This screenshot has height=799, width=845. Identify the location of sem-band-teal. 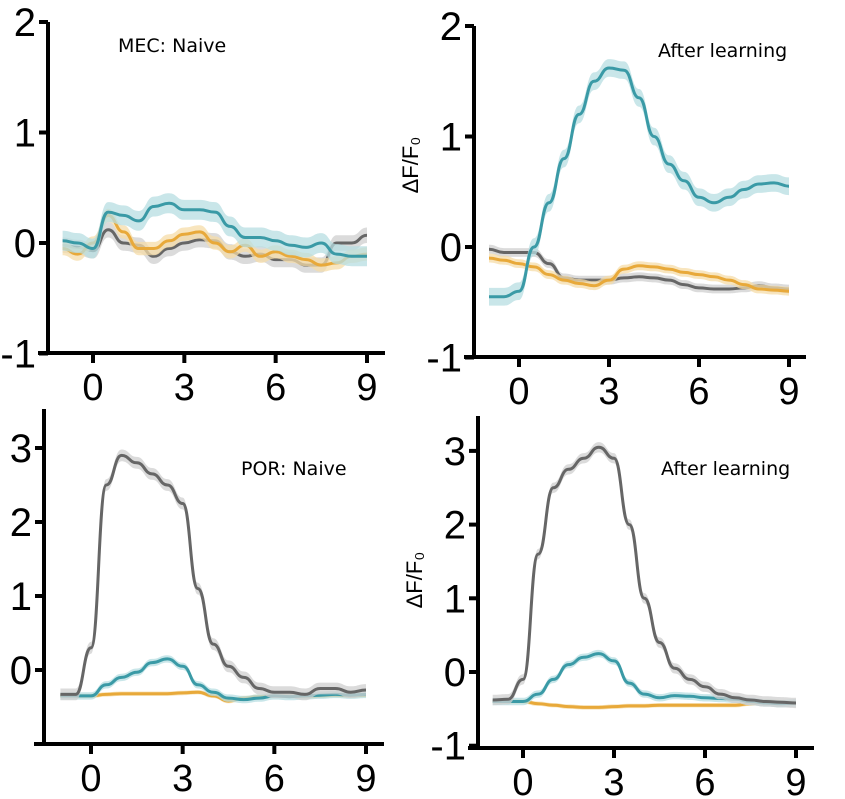
(214, 230).